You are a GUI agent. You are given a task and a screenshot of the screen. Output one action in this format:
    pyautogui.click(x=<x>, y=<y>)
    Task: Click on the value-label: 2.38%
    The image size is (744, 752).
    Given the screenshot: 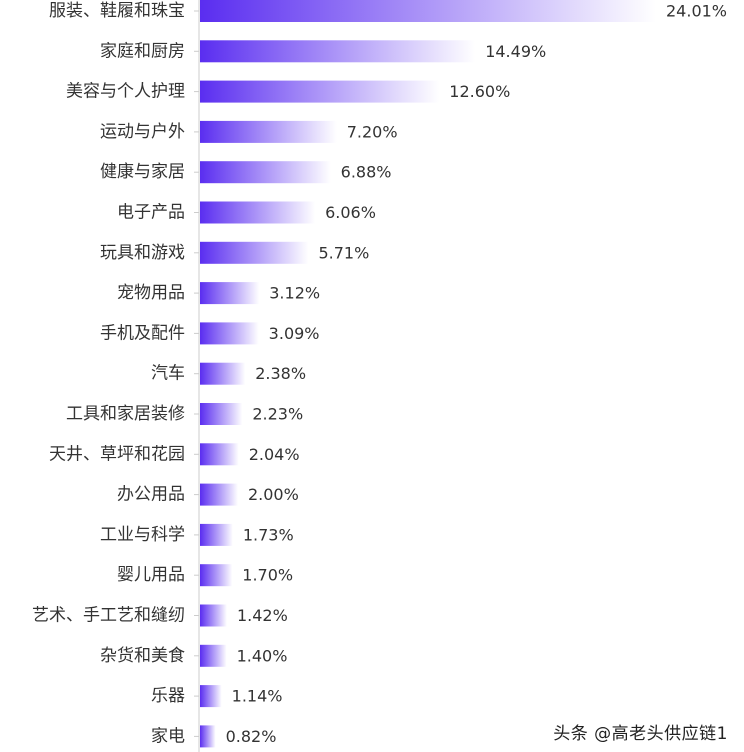 What is the action you would take?
    pyautogui.click(x=280, y=373)
    